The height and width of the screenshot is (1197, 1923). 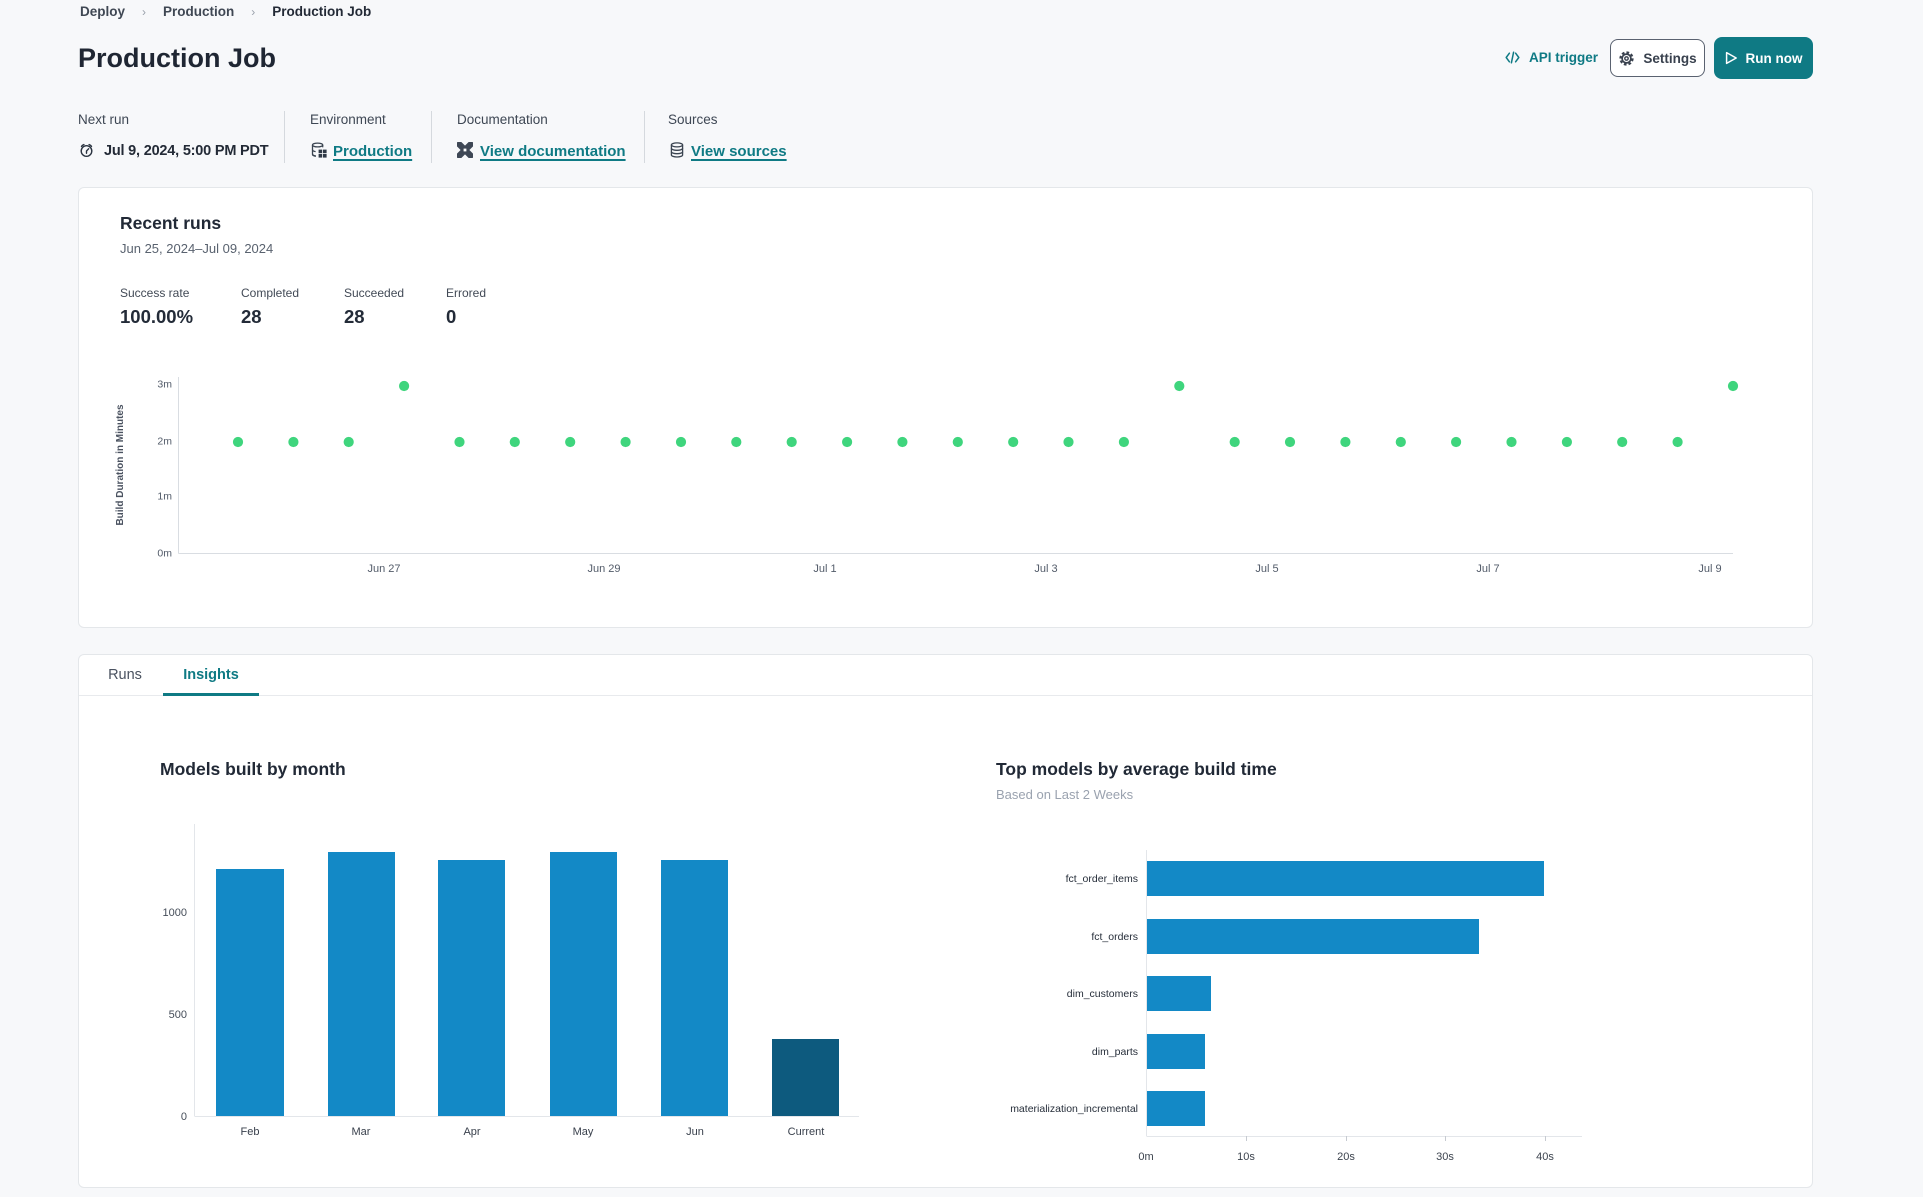 I want to click on svg-text: Apr, so click(x=471, y=1132).